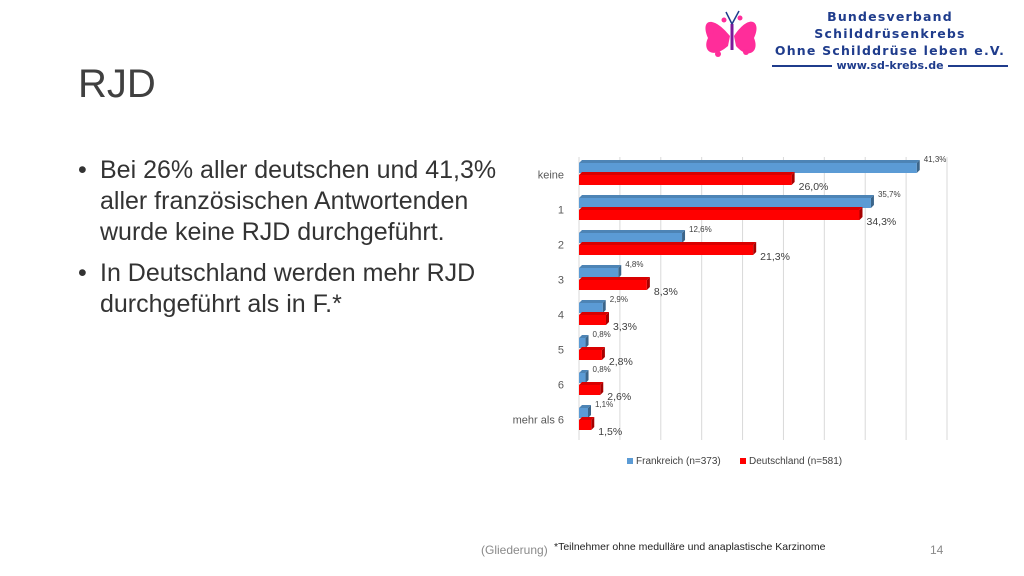 The image size is (1024, 576). What do you see at coordinates (795, 461) in the screenshot?
I see `legend-label: Deutschland (n=581)` at bounding box center [795, 461].